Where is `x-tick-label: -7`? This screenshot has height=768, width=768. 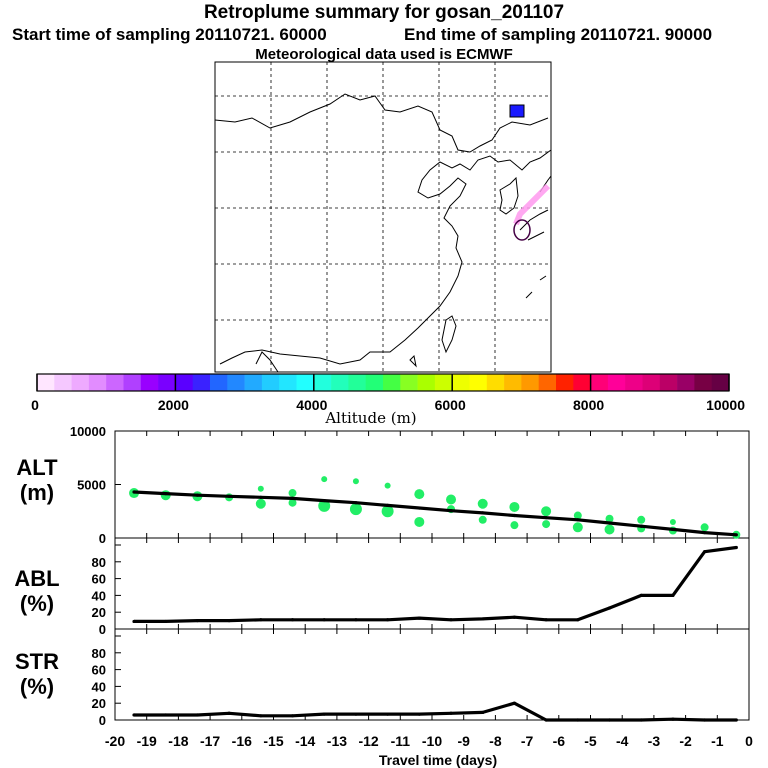
x-tick-label: -7 is located at coordinates (527, 741).